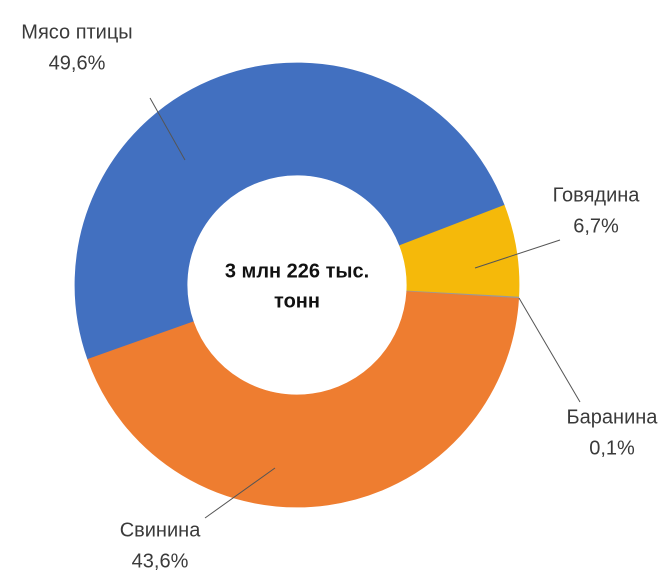 This screenshot has width=668, height=574. What do you see at coordinates (297, 271) in the screenshot?
I see `center-label: 3 млн 226 тыс.` at bounding box center [297, 271].